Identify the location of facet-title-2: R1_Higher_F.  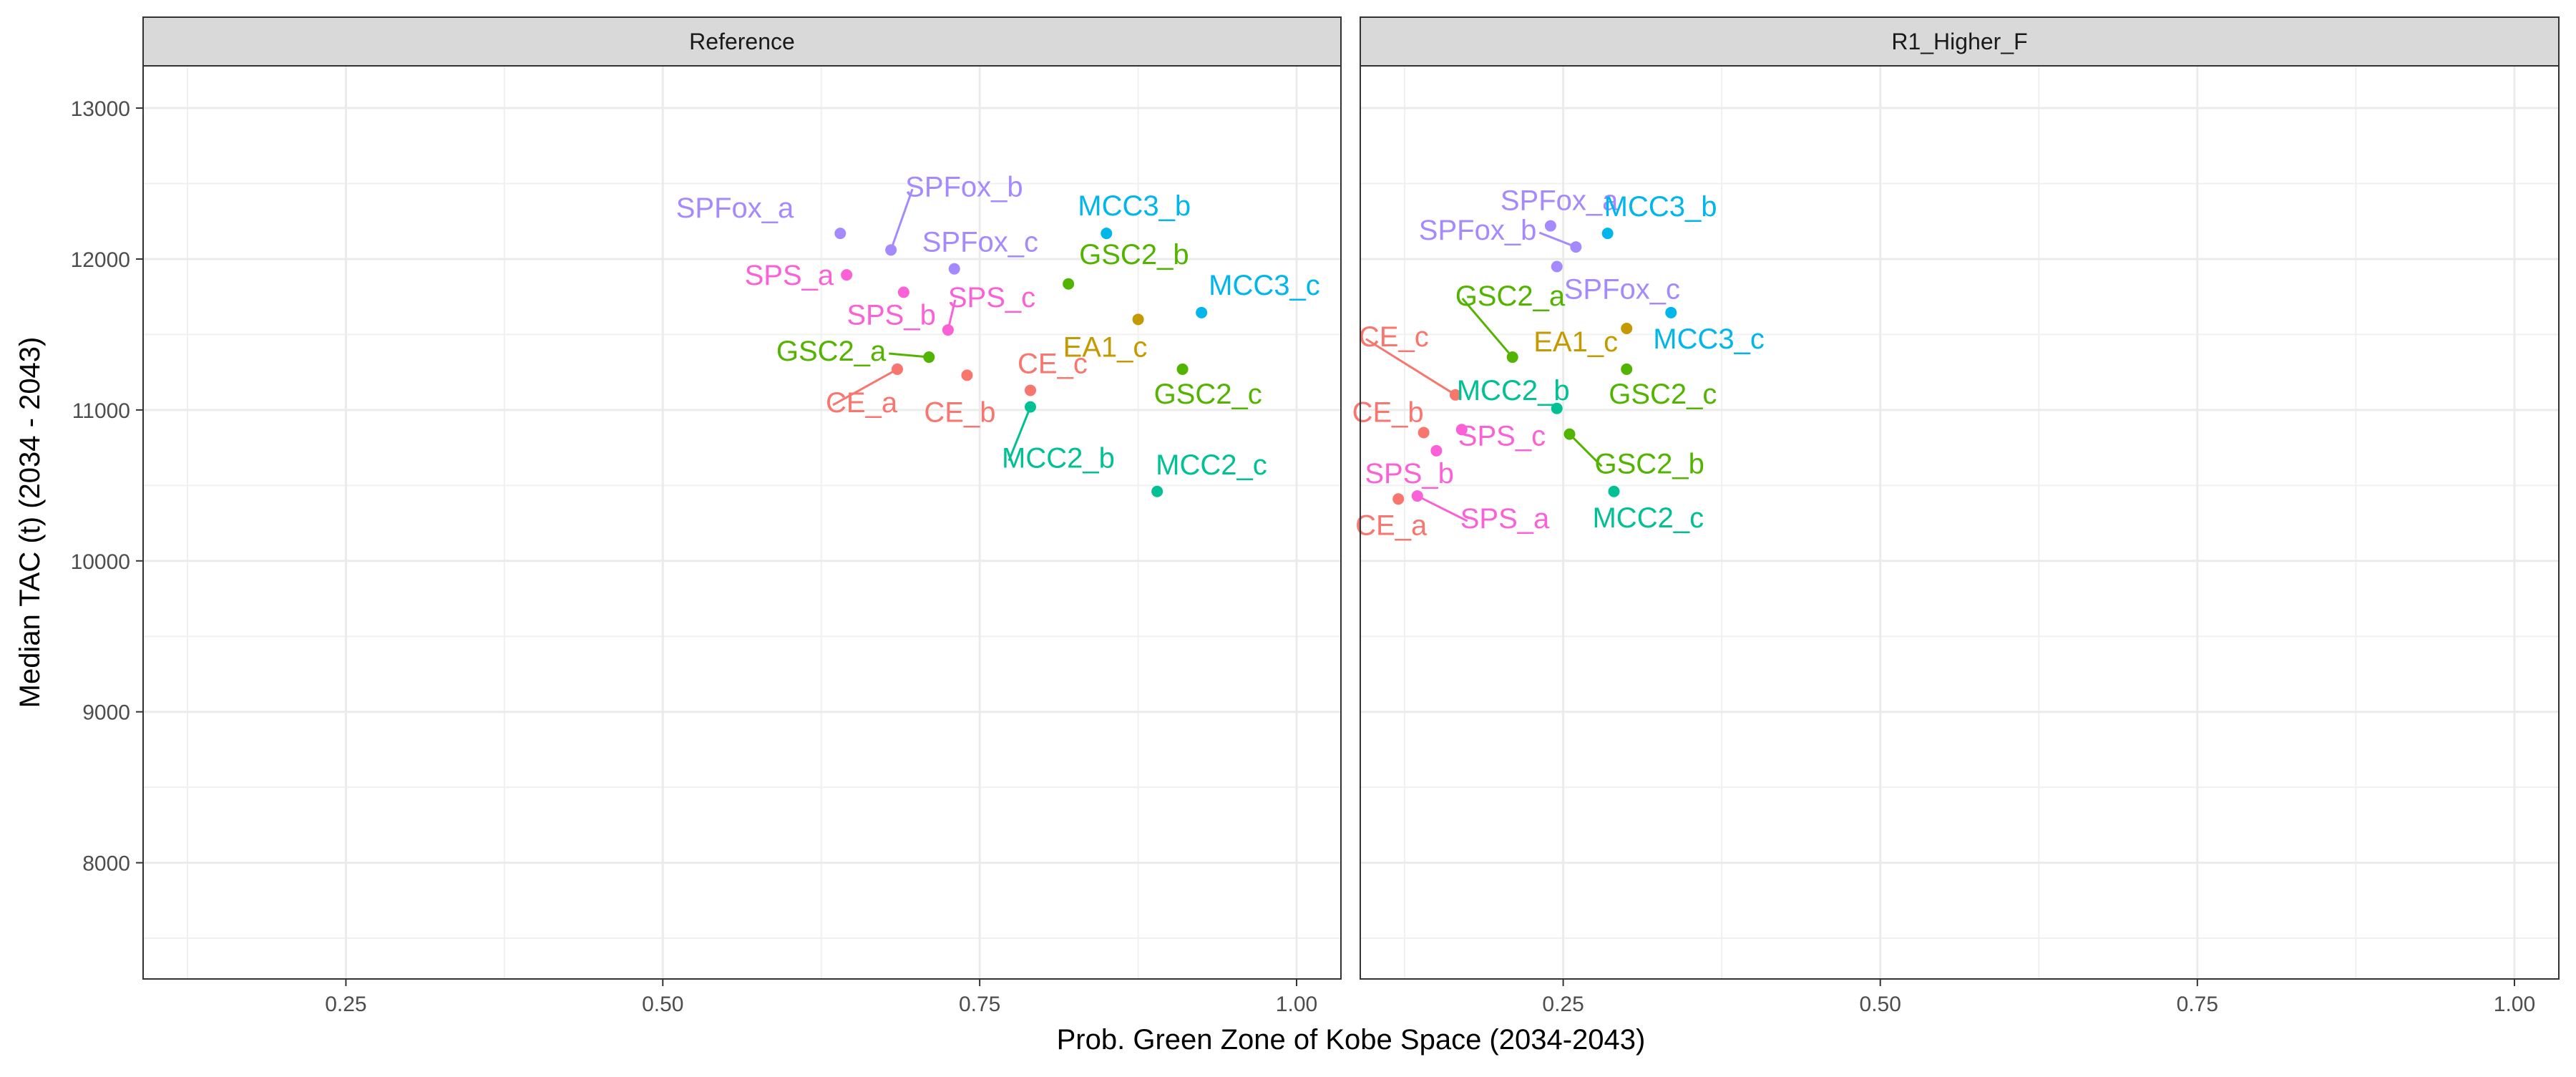
(1959, 41).